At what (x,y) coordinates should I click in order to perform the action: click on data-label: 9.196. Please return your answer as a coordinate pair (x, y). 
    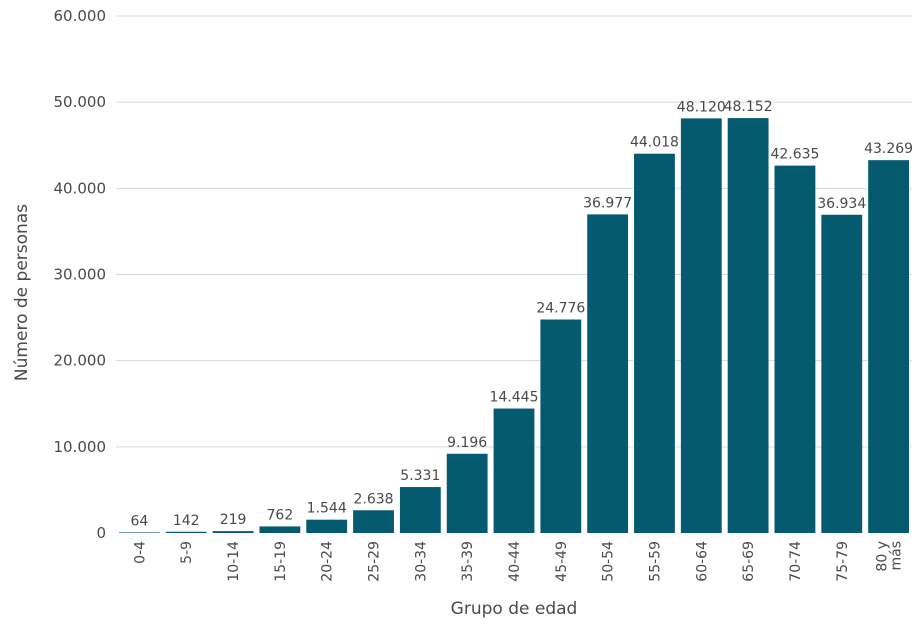
    Looking at the image, I should click on (467, 443).